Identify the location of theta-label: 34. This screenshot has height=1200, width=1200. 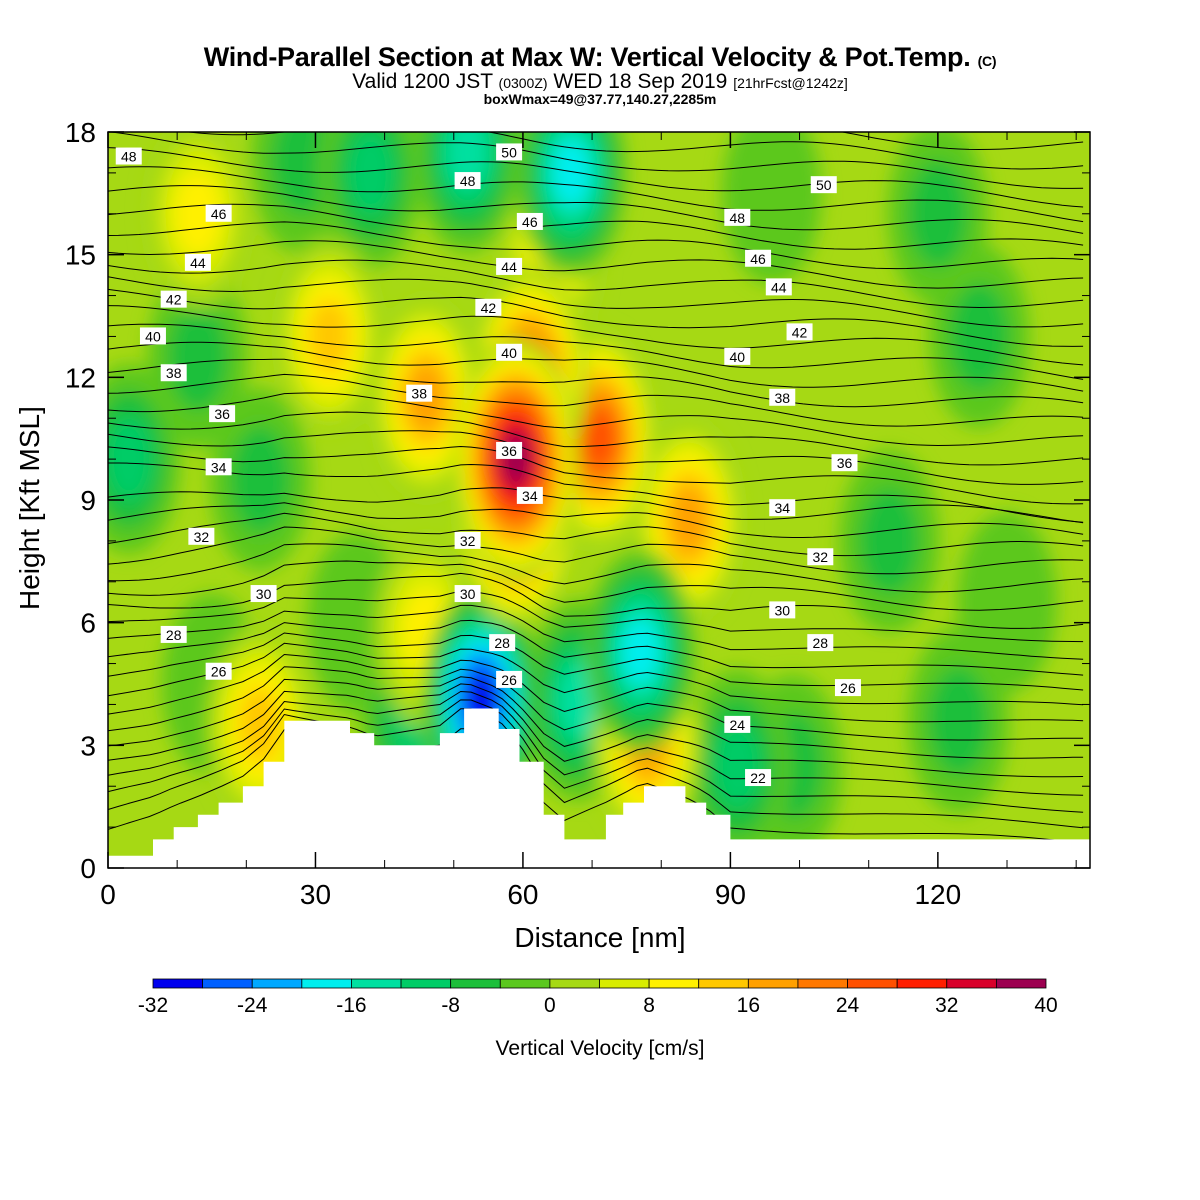
(529, 495).